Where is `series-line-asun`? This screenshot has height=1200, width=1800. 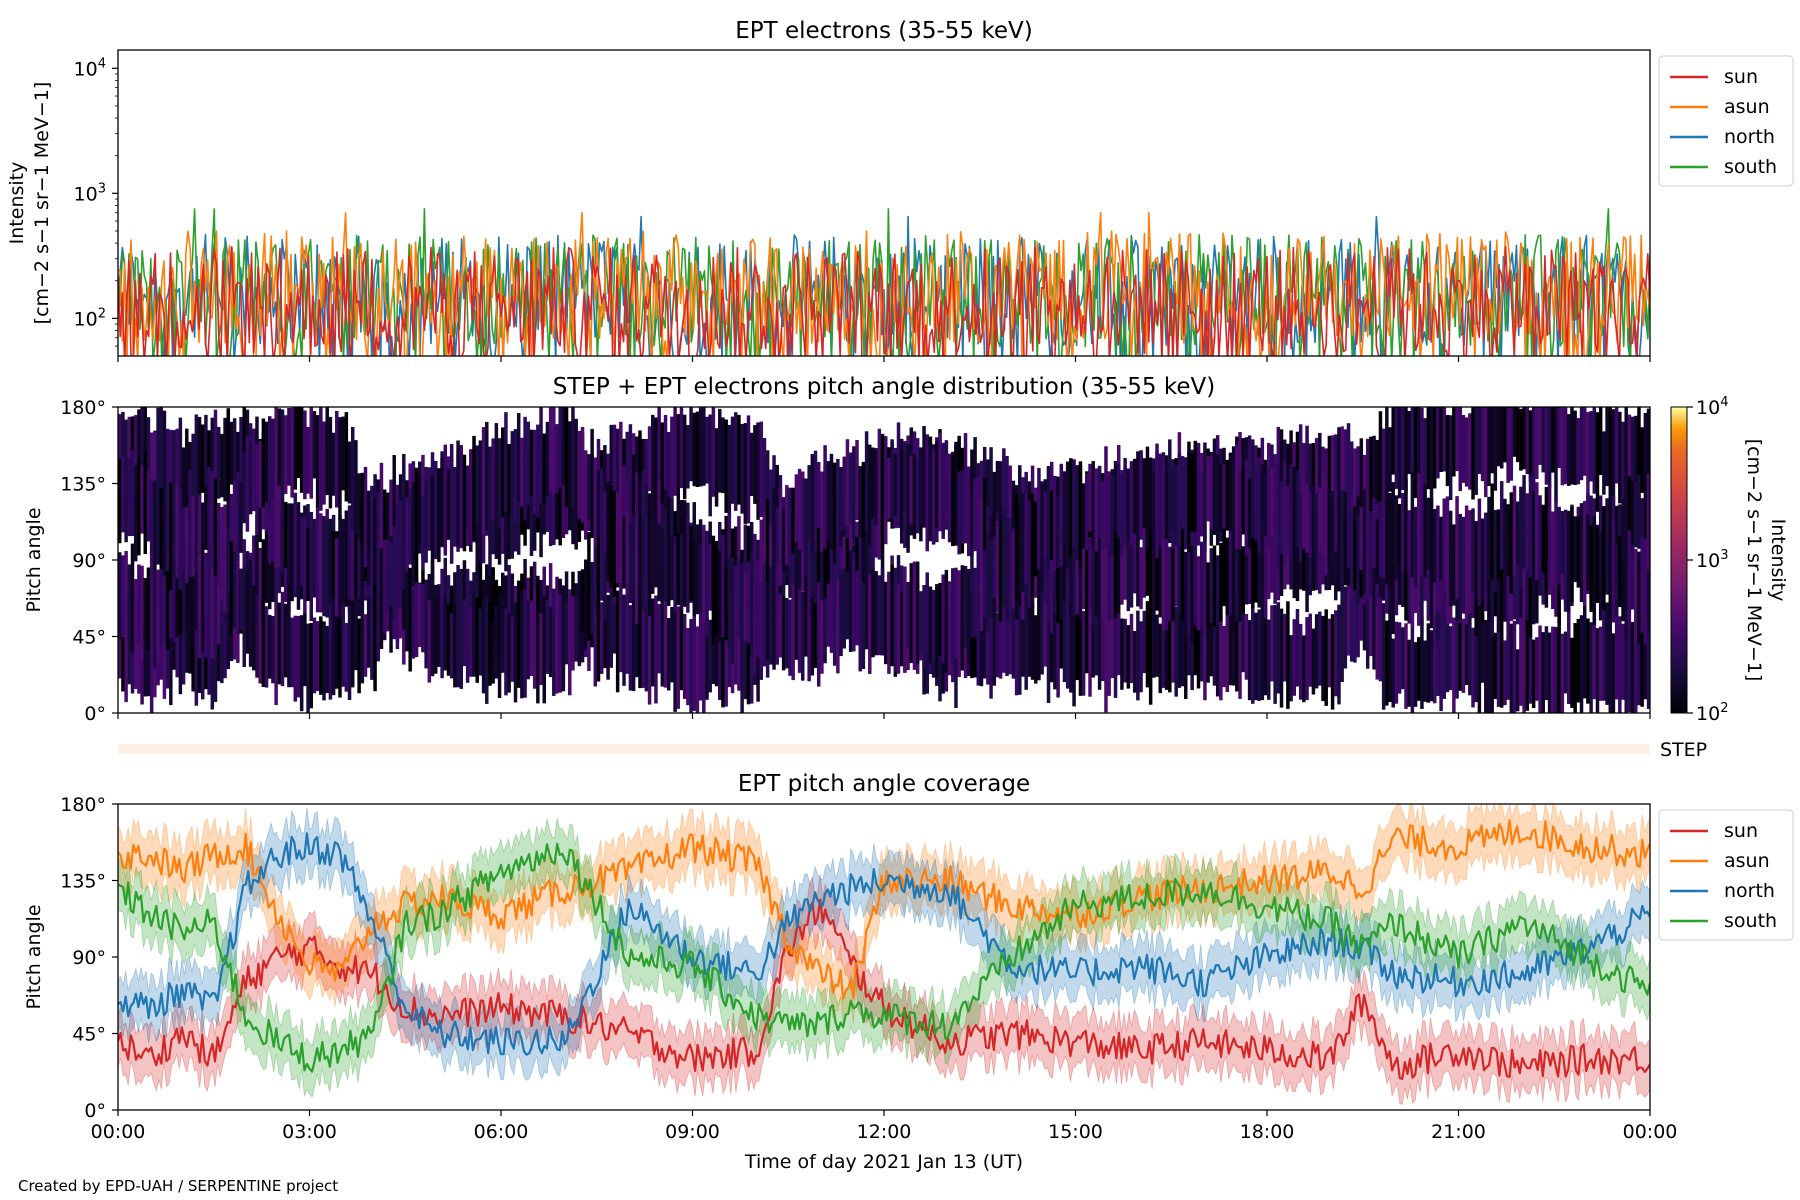
series-line-asun is located at coordinates (884, 909).